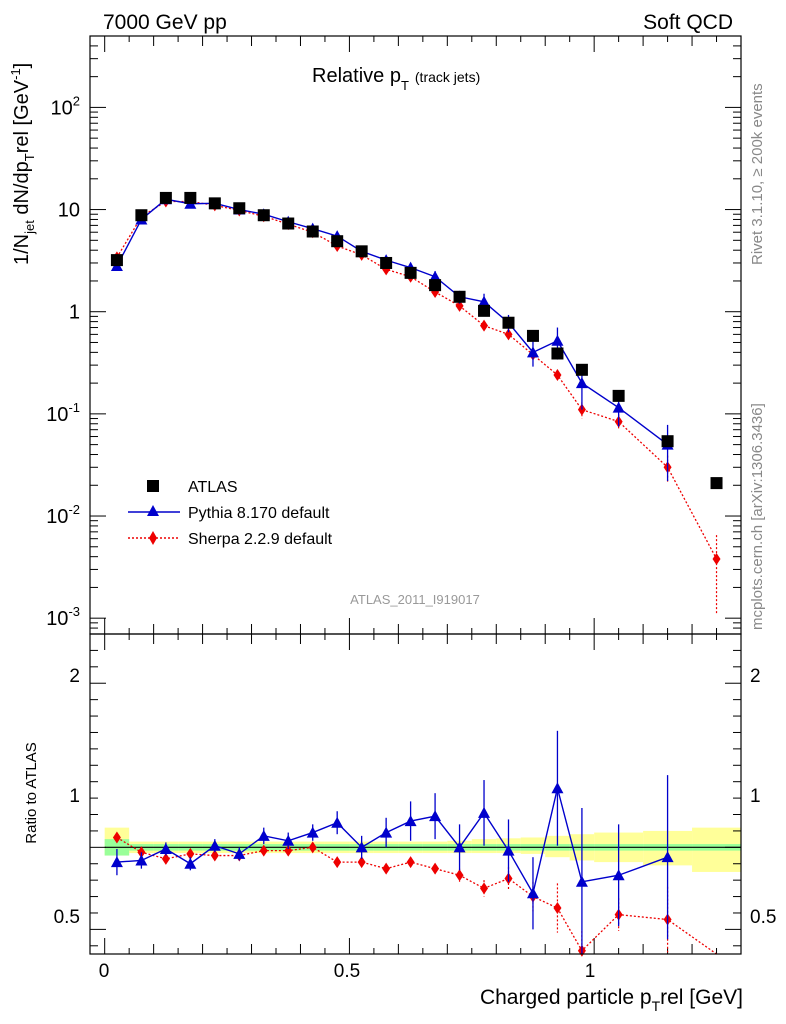 Image resolution: width=786 pixels, height=1024 pixels. Describe the element at coordinates (153, 538) in the screenshot. I see `legend-sherpa-marker` at that location.